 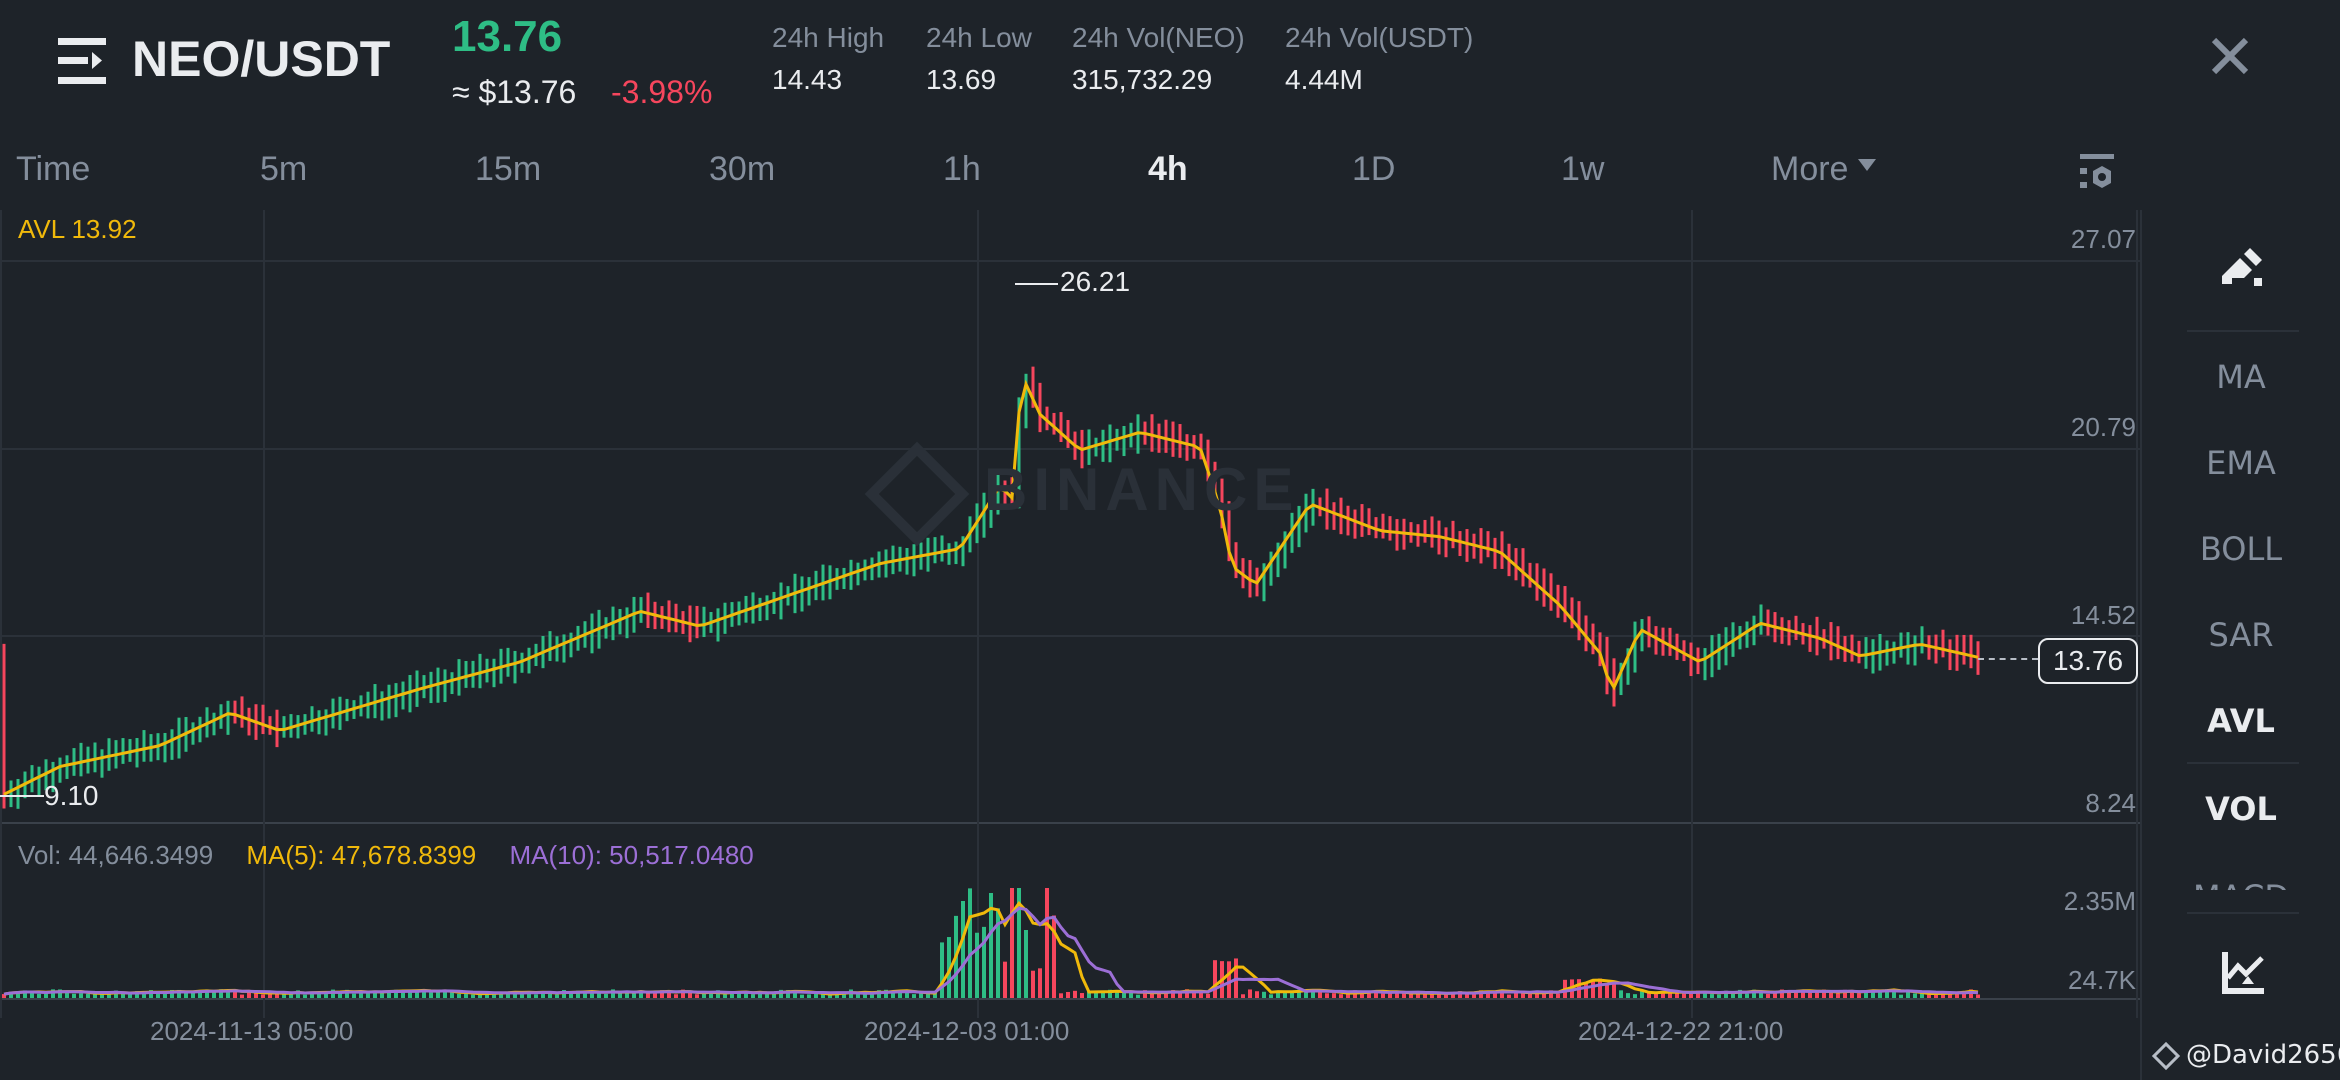 I want to click on price-change-percent: -3.98%, so click(x=662, y=92).